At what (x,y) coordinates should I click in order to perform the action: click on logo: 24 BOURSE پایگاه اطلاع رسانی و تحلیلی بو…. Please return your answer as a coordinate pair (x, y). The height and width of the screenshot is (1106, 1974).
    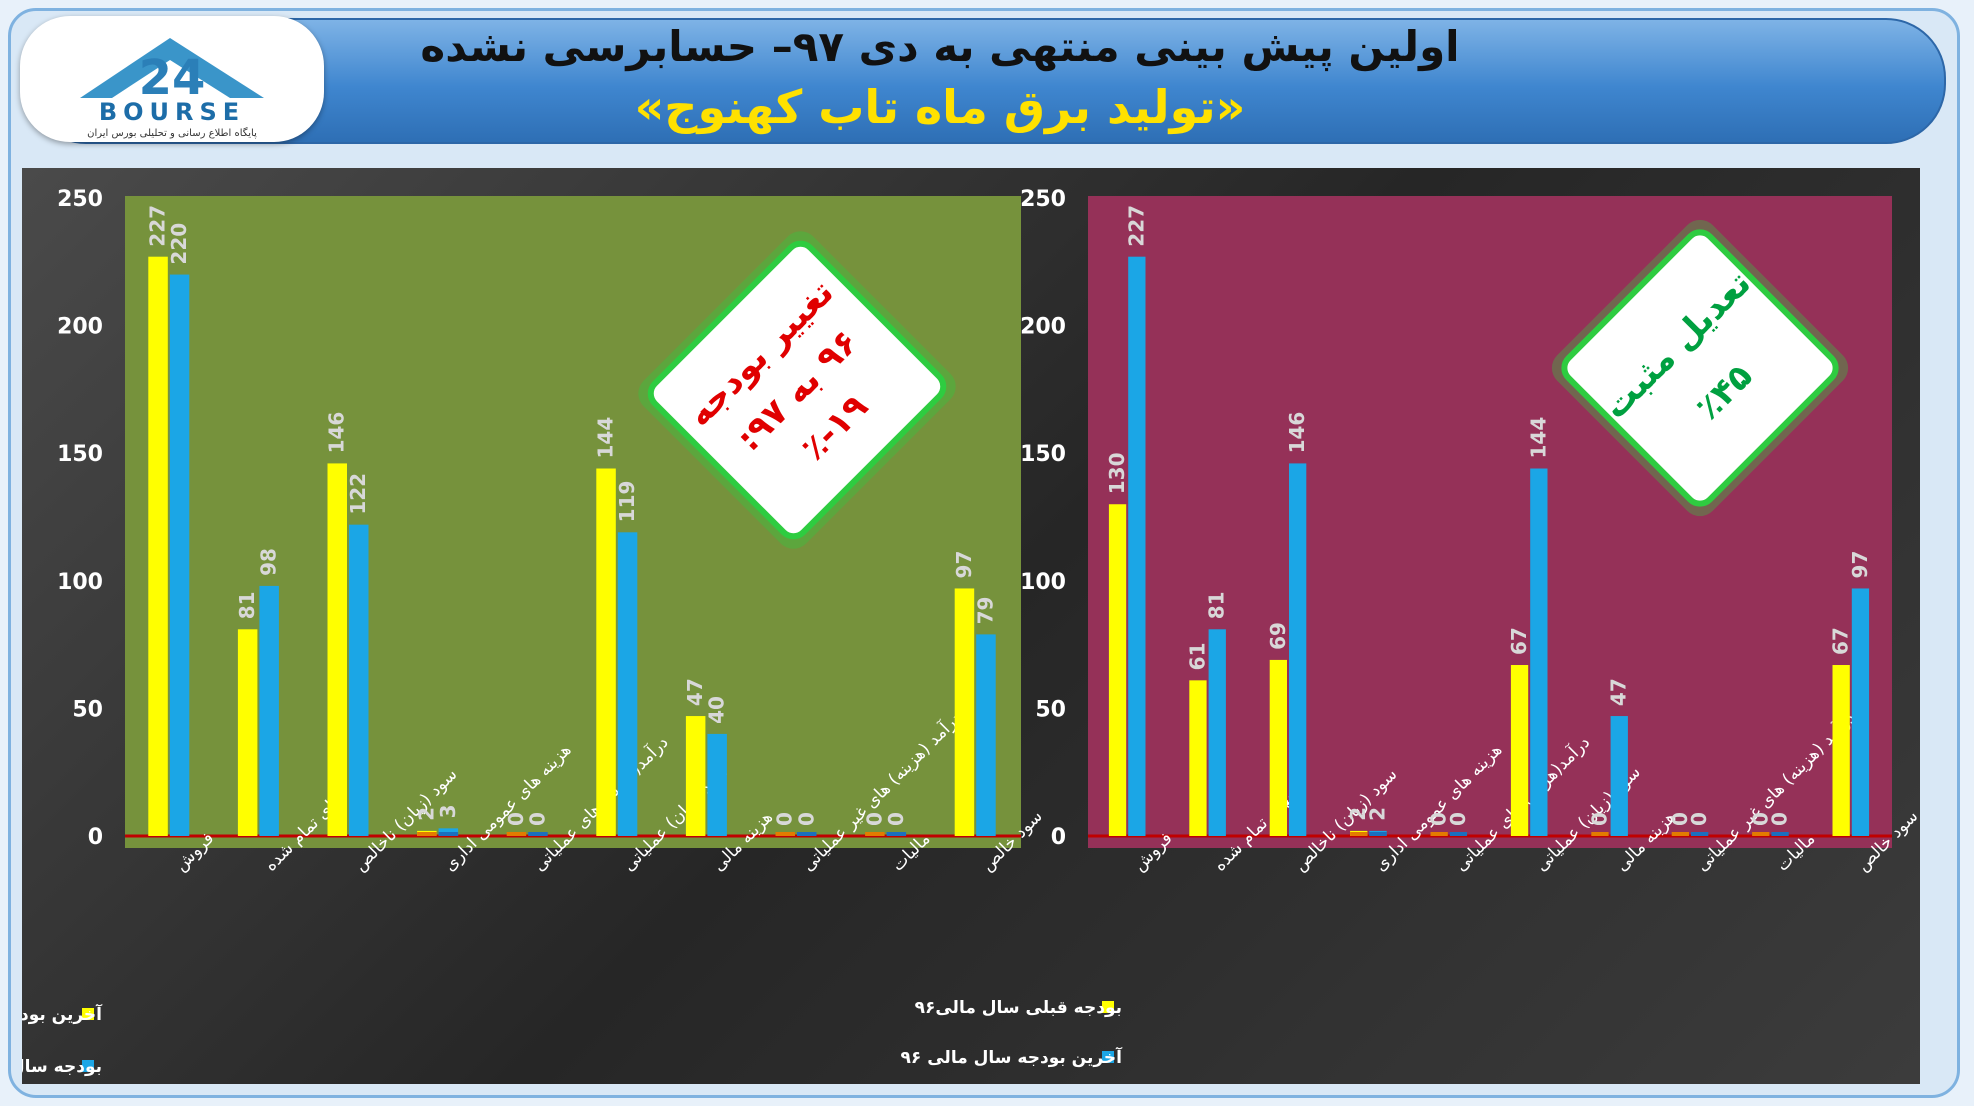
    Looking at the image, I should click on (172, 79).